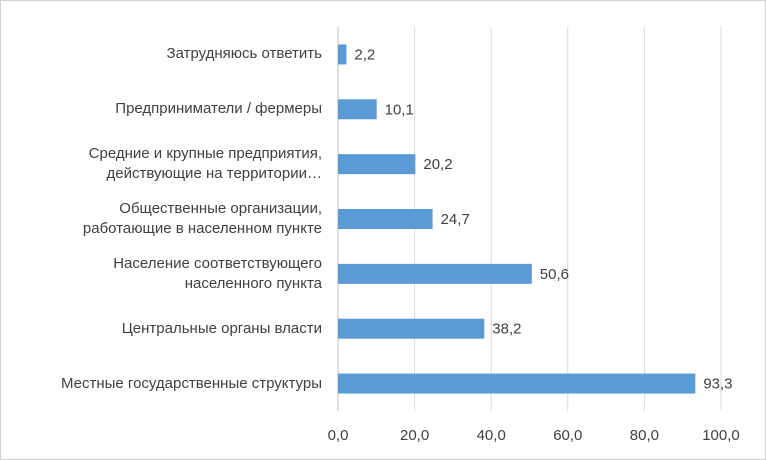 The height and width of the screenshot is (460, 766). Describe the element at coordinates (554, 274) in the screenshot. I see `value-label: 50,6` at that location.